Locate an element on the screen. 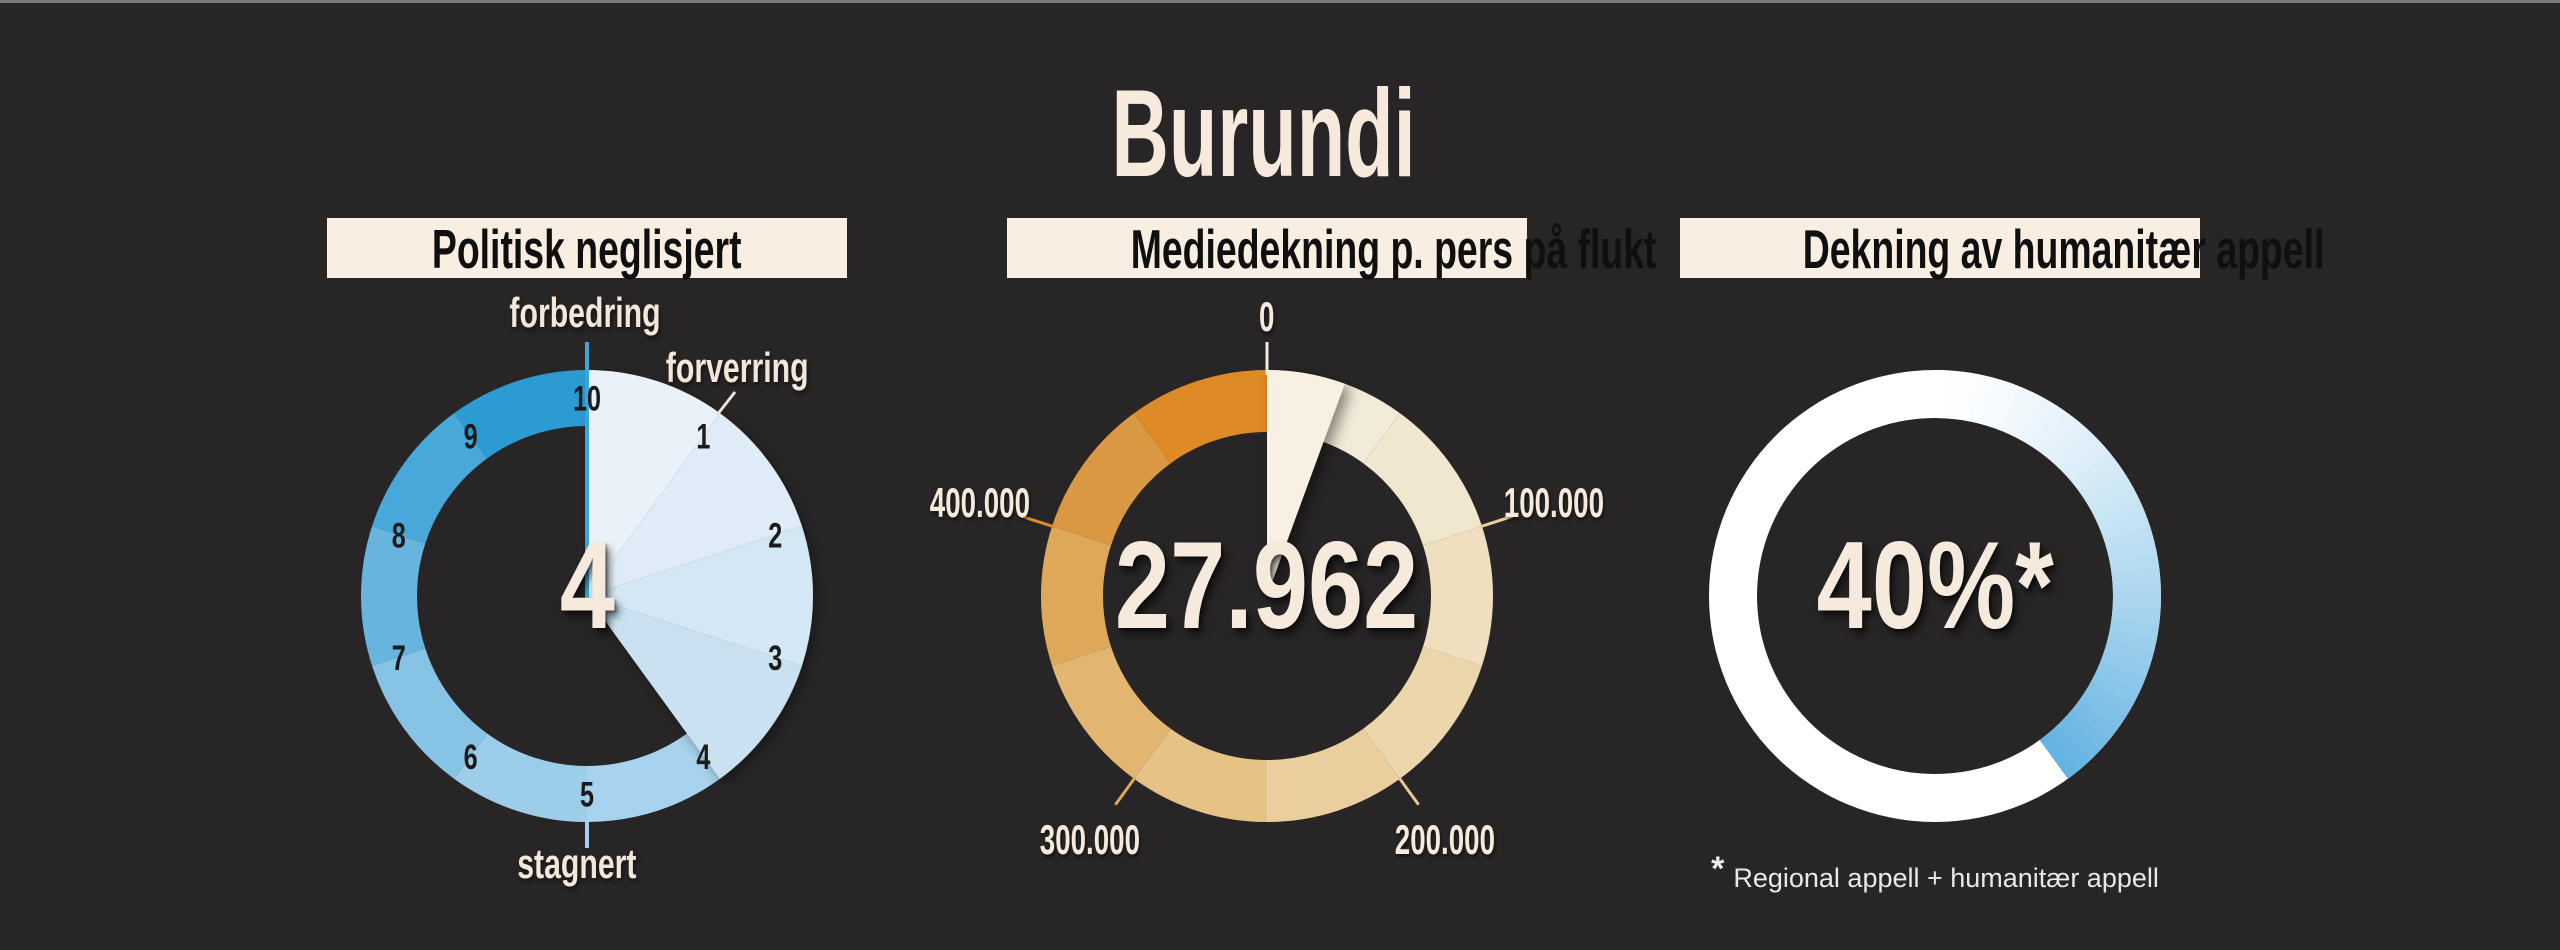 The width and height of the screenshot is (2560, 950). scale-tick-label-text: 200.000 is located at coordinates (1444, 840).